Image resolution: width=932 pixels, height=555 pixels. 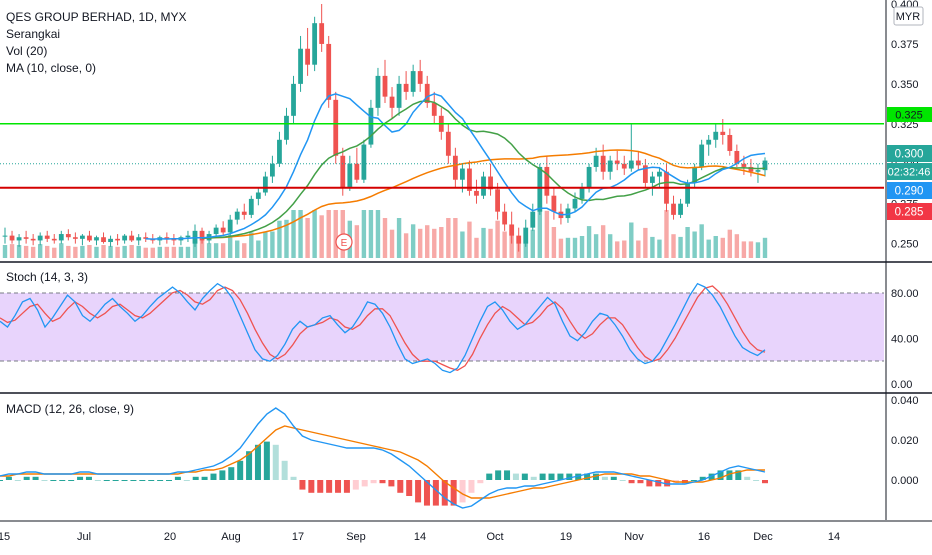 What do you see at coordinates (96, 17) in the screenshot?
I see `legend-symbol: QES GROUP BERHAD, 1D, MYX` at bounding box center [96, 17].